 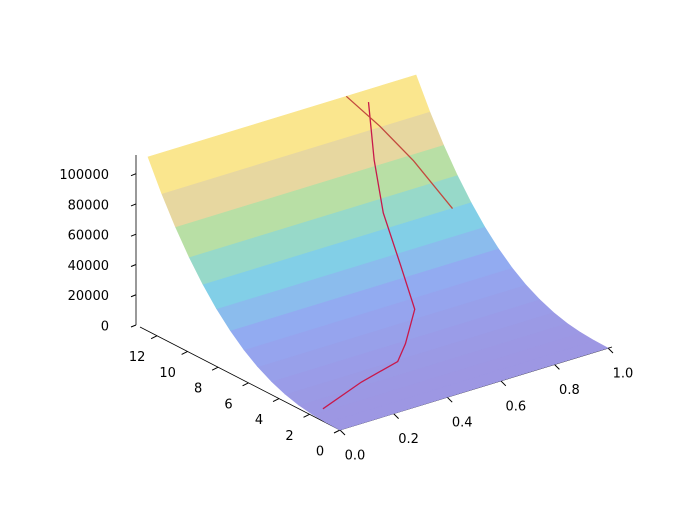 I want to click on x-tick-label: 0.4, so click(x=462, y=423).